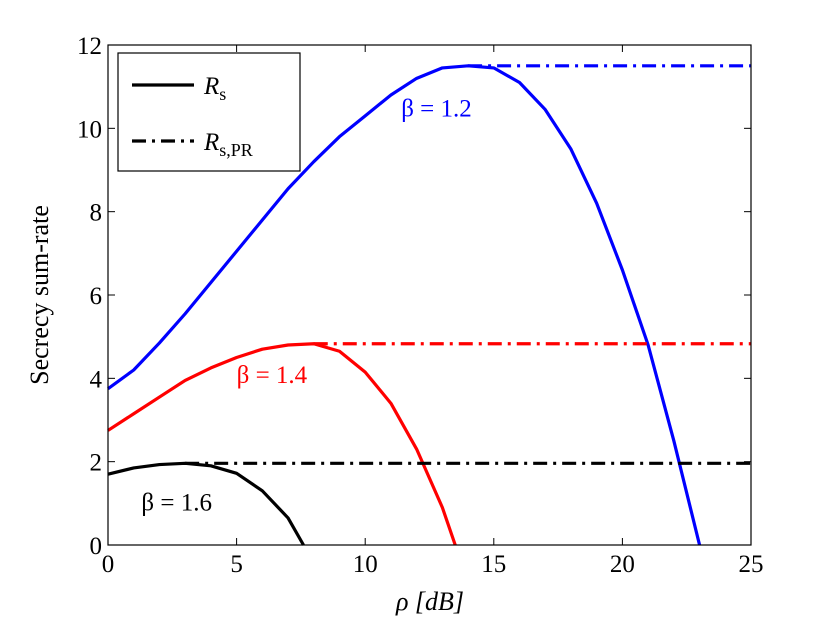  What do you see at coordinates (493, 564) in the screenshot?
I see `x-tick-label: 15` at bounding box center [493, 564].